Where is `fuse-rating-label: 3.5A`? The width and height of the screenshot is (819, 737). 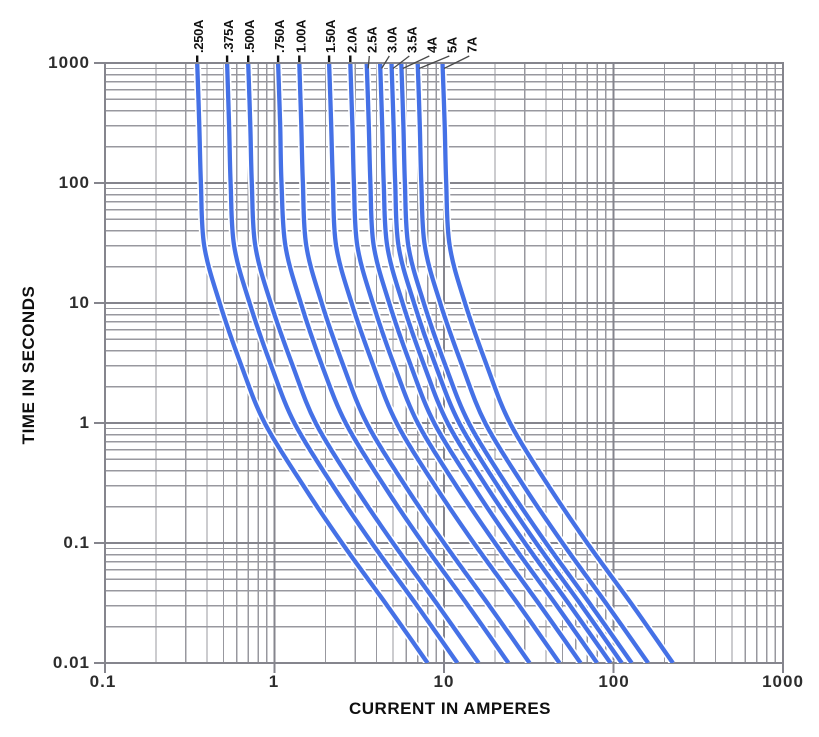 fuse-rating-label: 3.5A is located at coordinates (411, 39).